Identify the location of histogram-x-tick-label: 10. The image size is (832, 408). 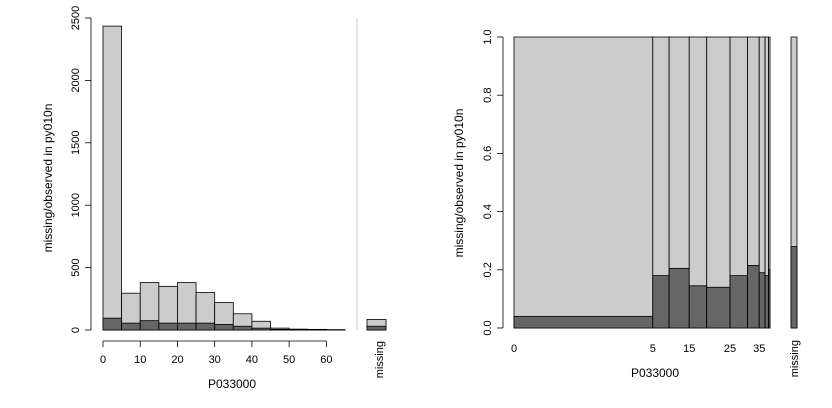
(140, 360).